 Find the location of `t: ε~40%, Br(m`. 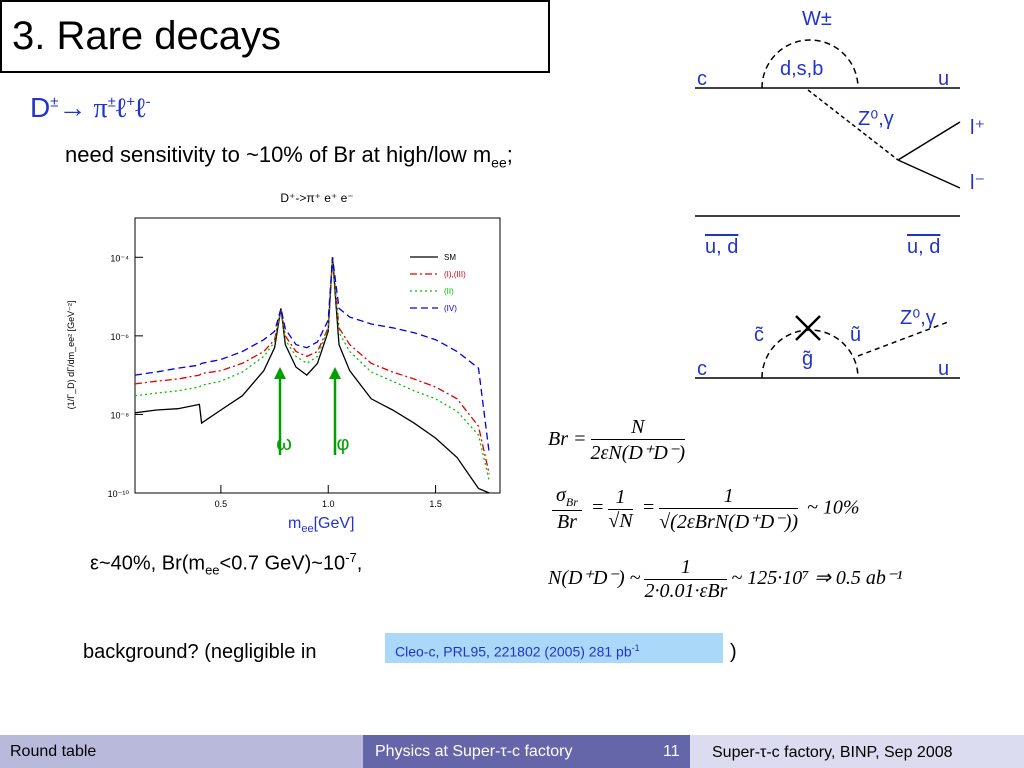

t: ε~40%, Br(m is located at coordinates (148, 563).